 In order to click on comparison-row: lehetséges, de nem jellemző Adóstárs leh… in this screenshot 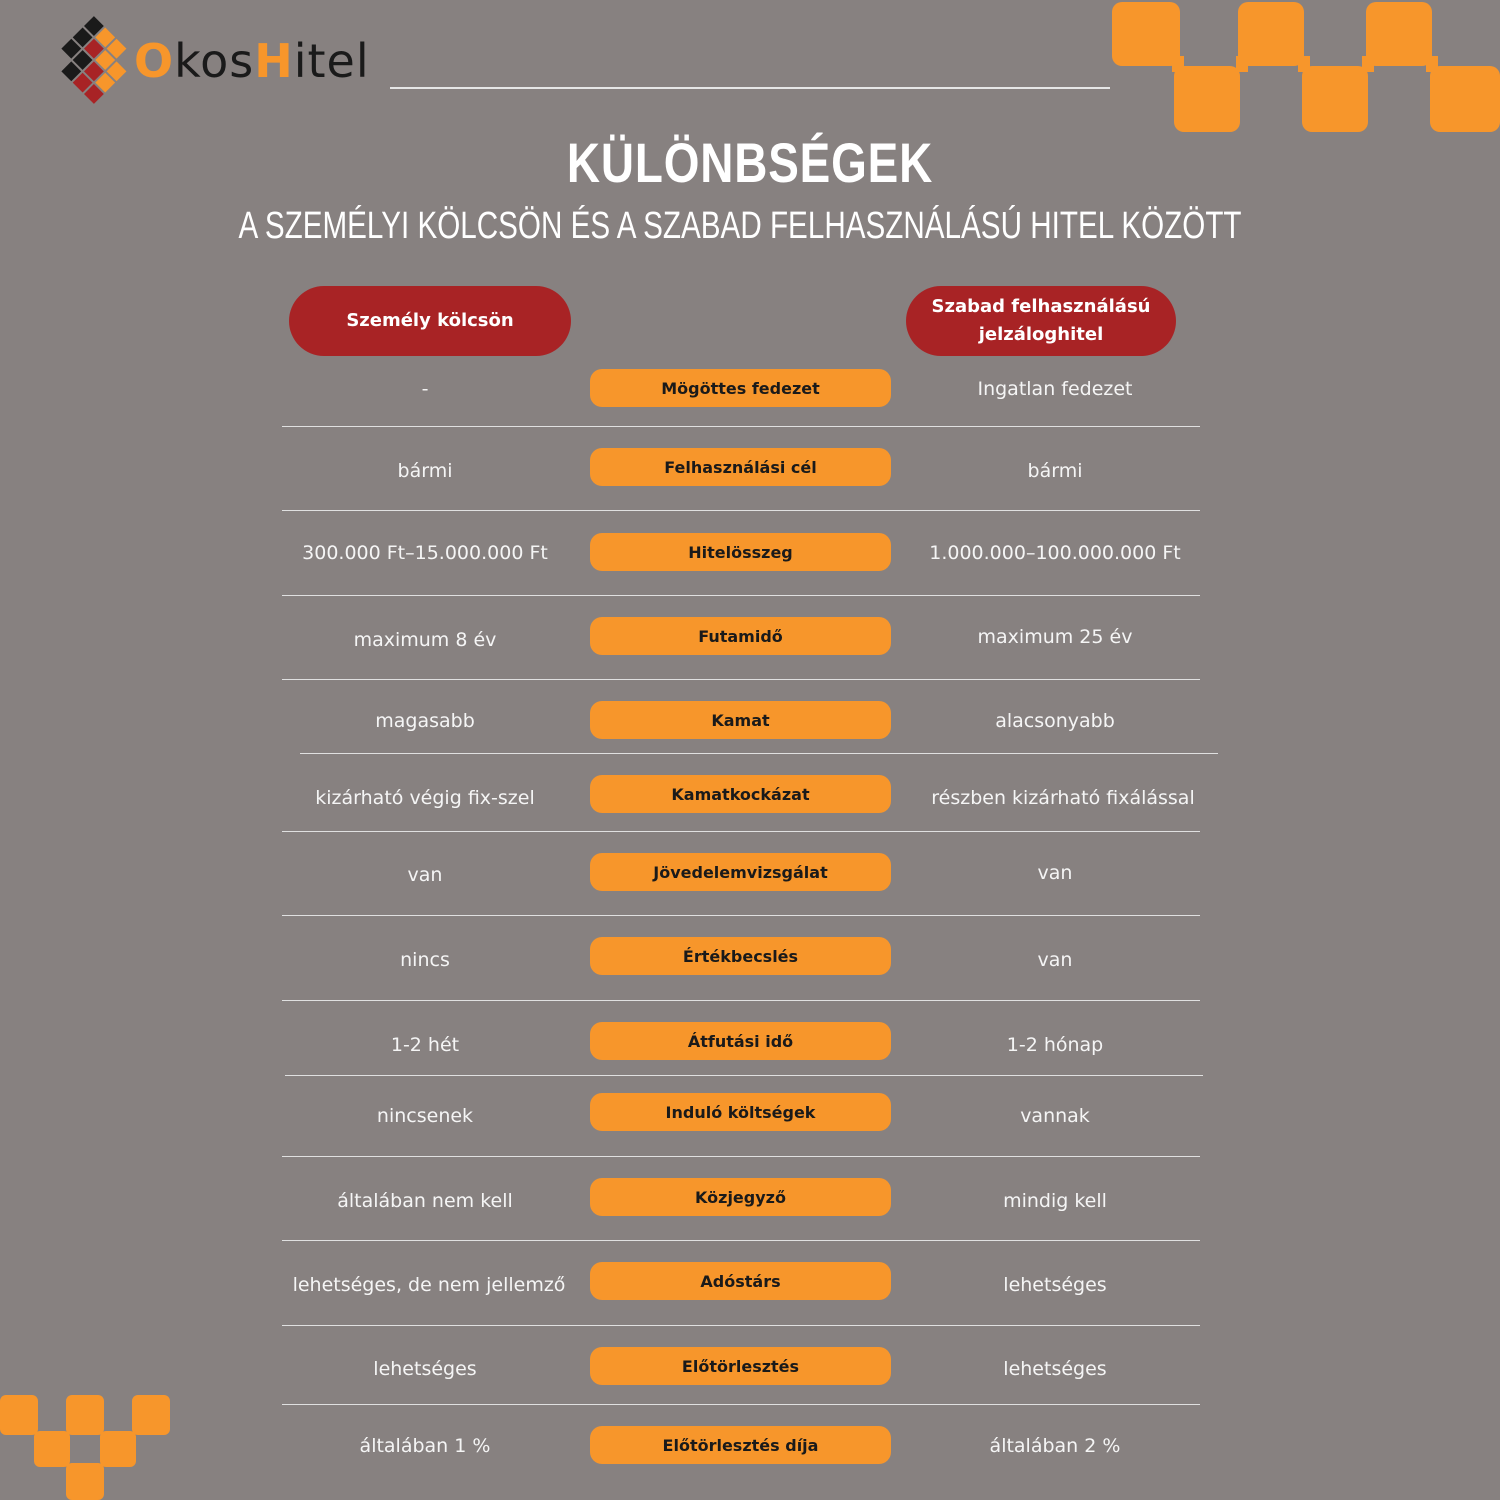, I will do `click(750, 1282)`.